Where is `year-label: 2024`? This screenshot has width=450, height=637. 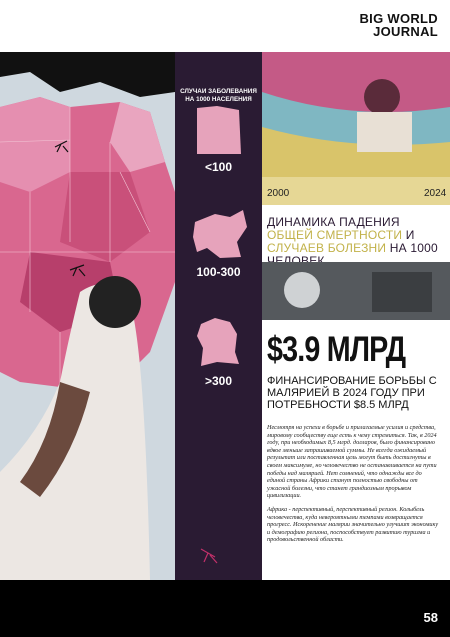 year-label: 2024 is located at coordinates (435, 193).